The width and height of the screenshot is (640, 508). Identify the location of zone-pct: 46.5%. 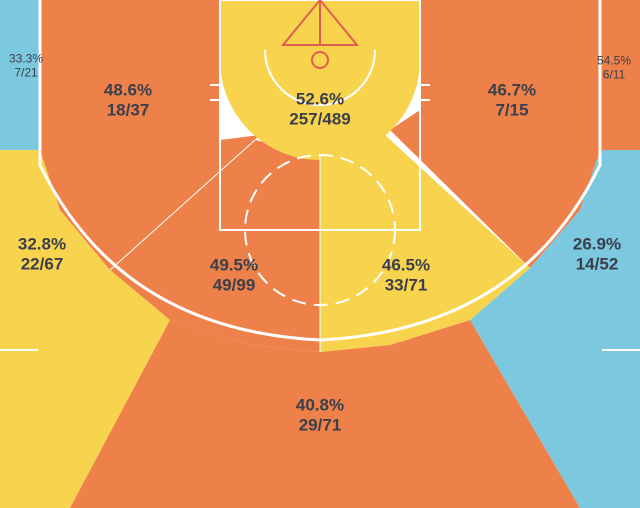
(406, 265).